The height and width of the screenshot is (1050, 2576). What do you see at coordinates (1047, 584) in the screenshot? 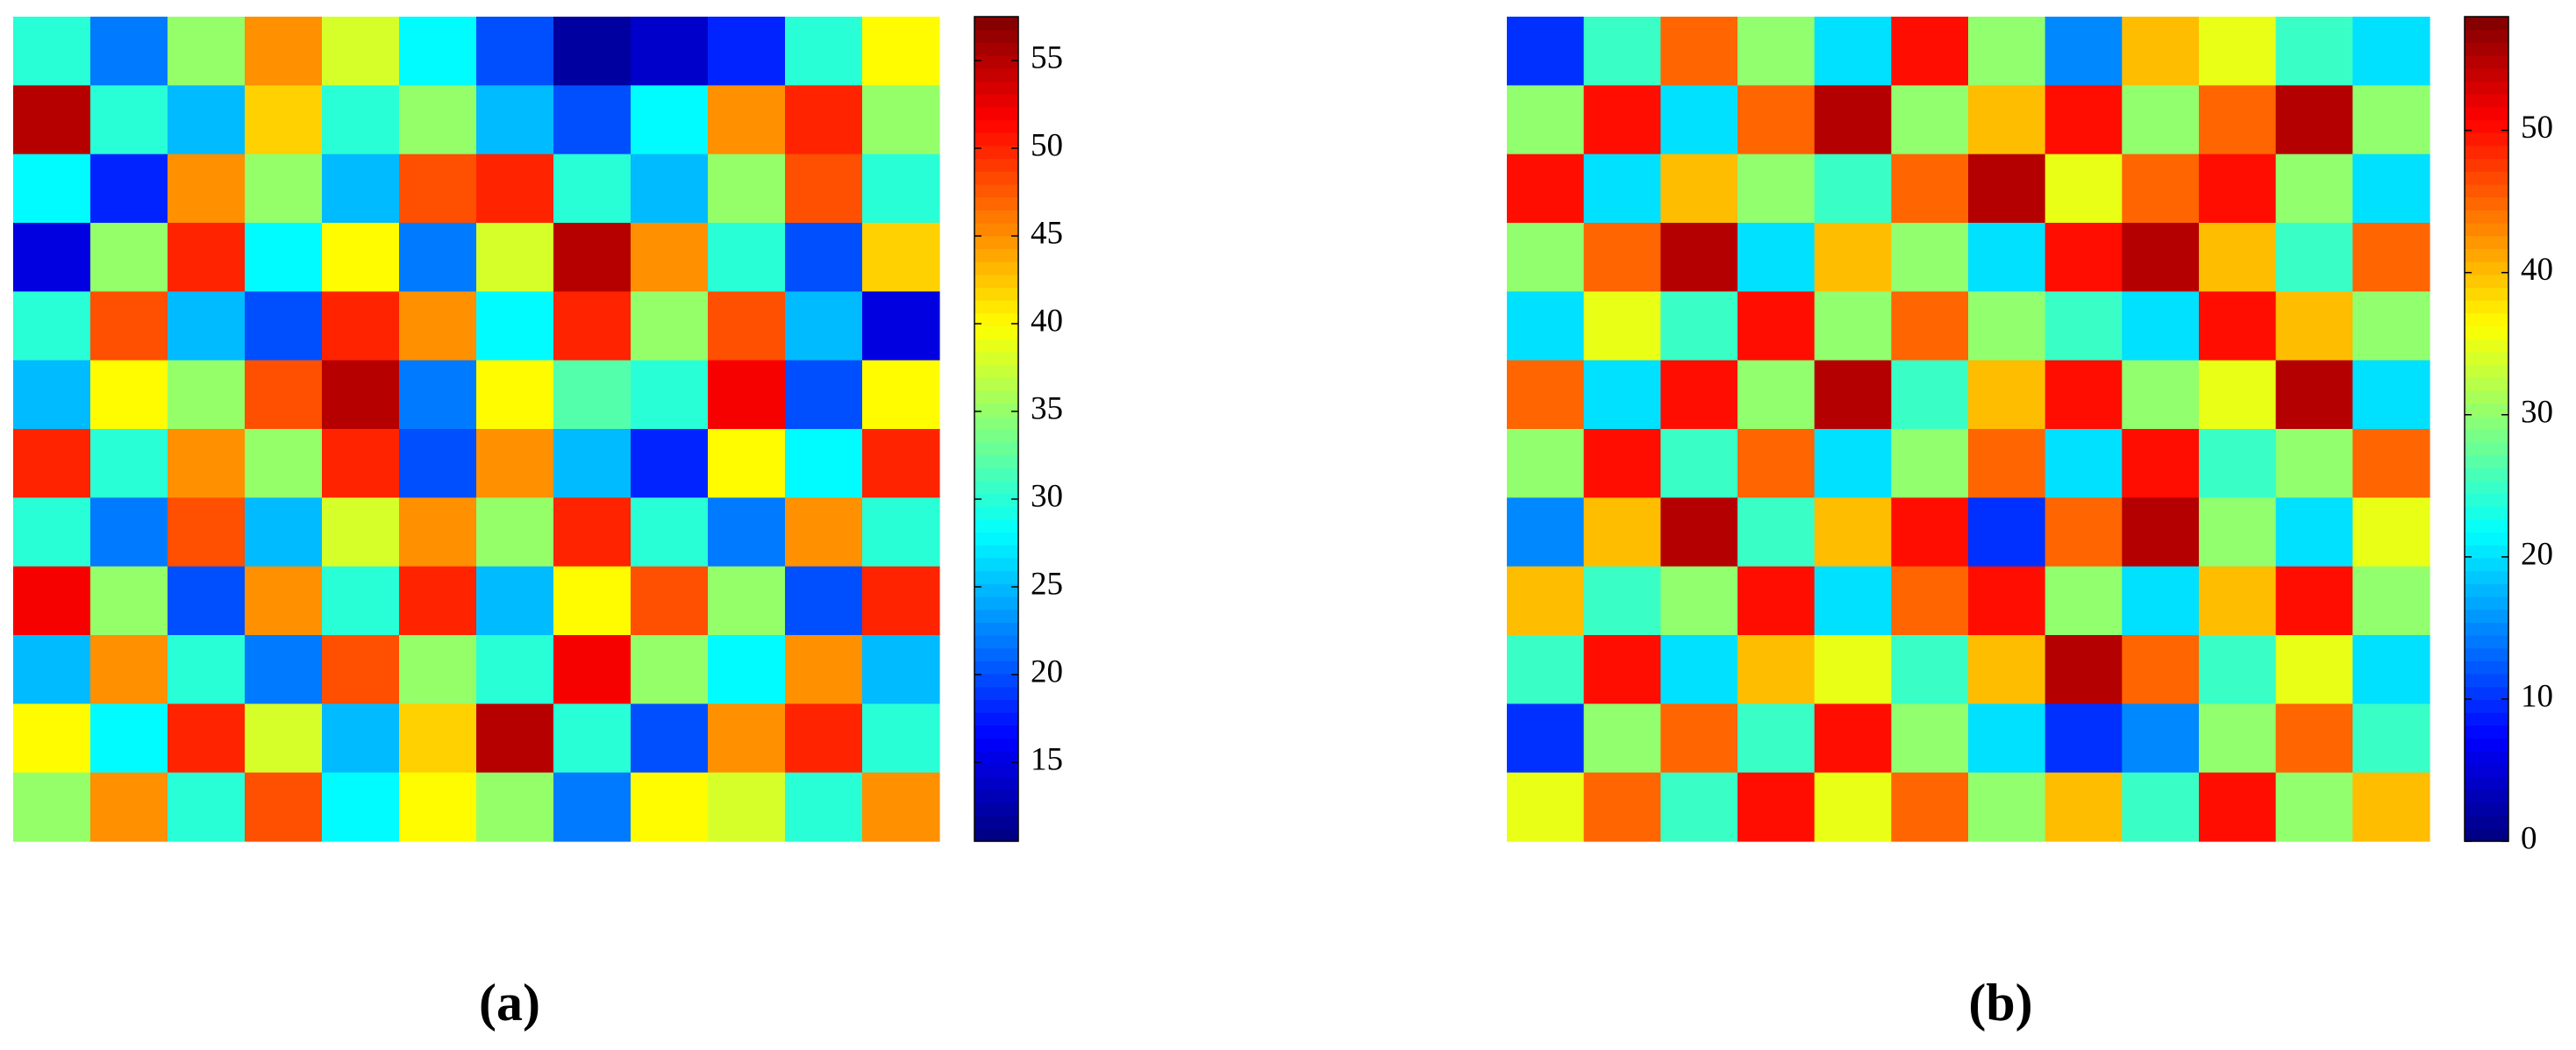
I see `colorbar-tick-label: 25` at bounding box center [1047, 584].